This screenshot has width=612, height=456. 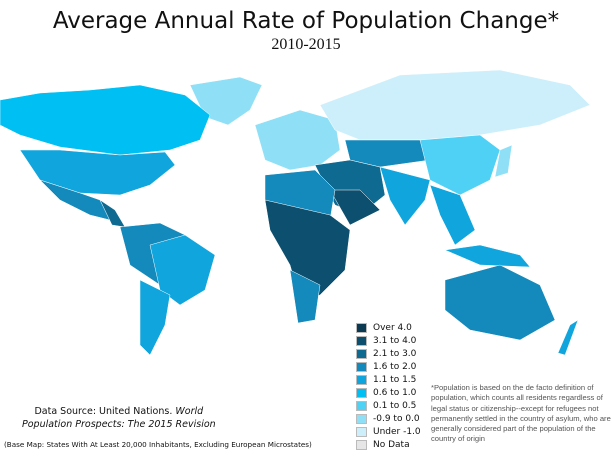 What do you see at coordinates (297, 140) in the screenshot?
I see `region-europe` at bounding box center [297, 140].